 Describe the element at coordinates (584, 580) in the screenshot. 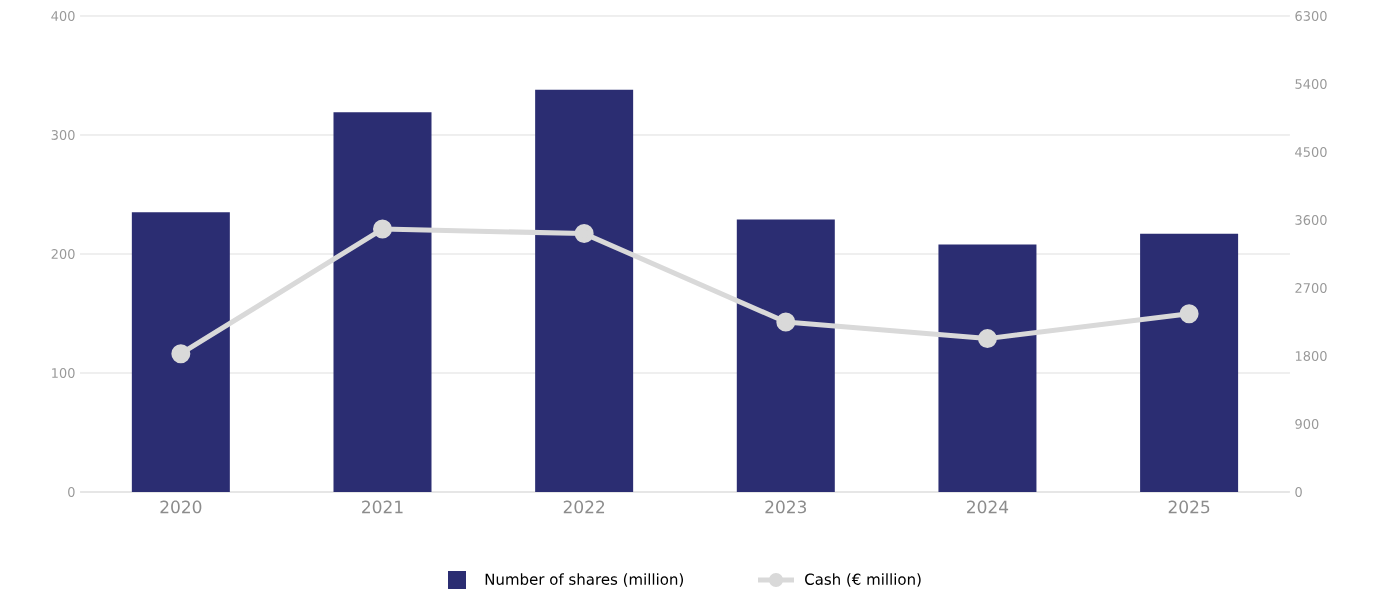

I see `legend-label: Number of shares (million)` at that location.